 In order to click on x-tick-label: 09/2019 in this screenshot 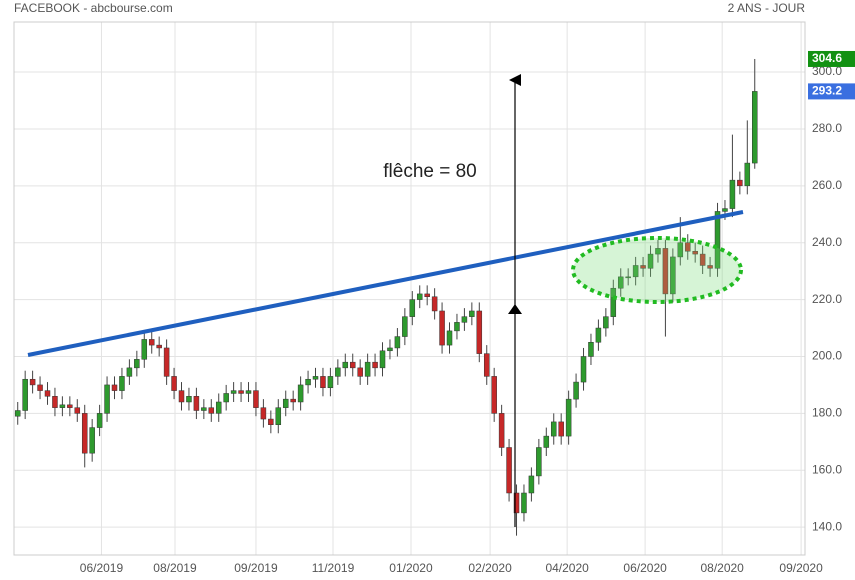, I will do `click(256, 568)`.